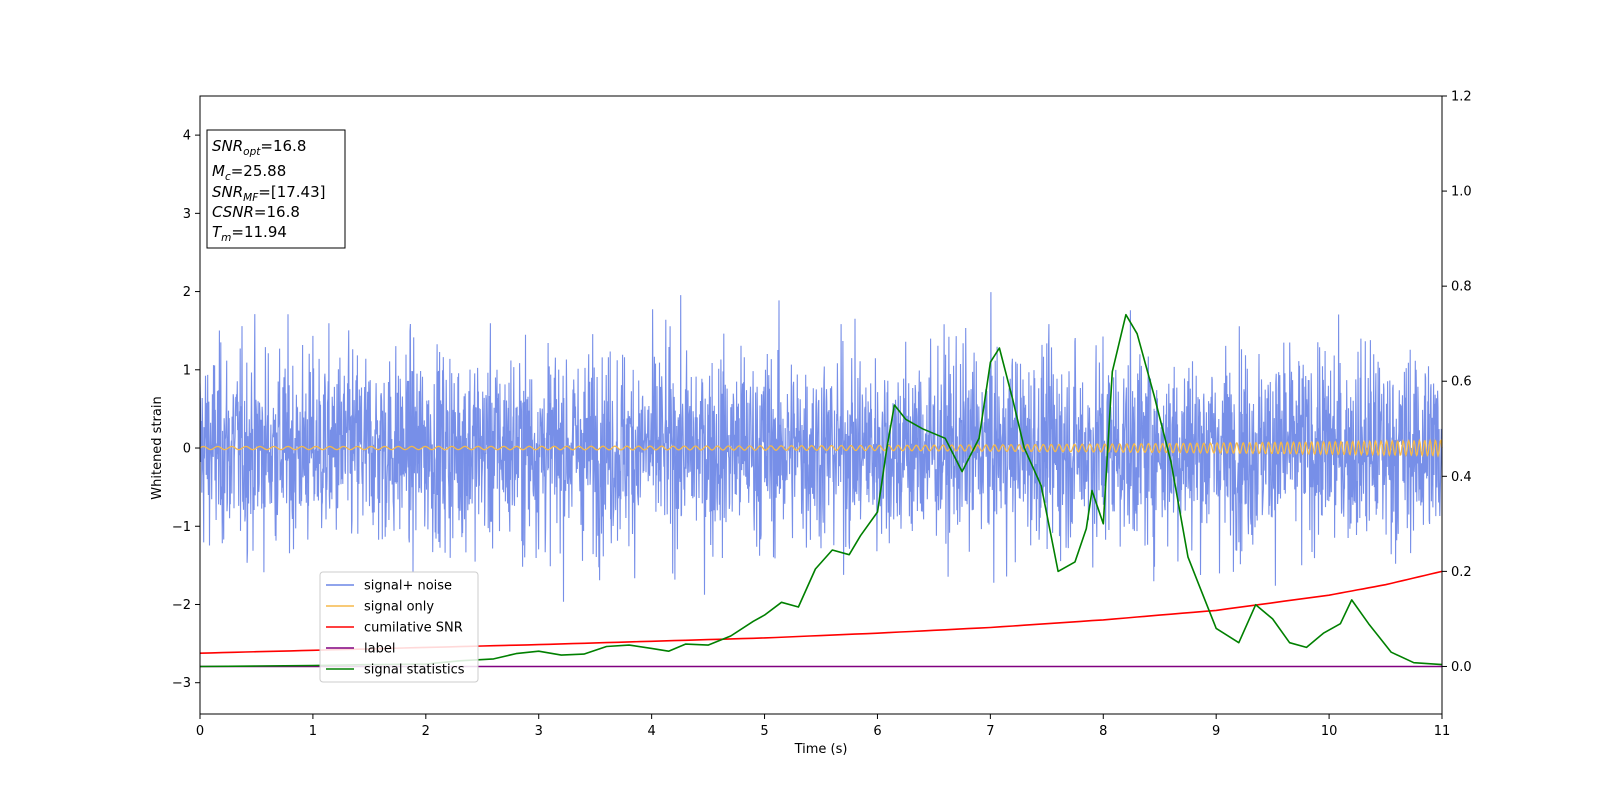 Image resolution: width=1600 pixels, height=800 pixels. What do you see at coordinates (764, 731) in the screenshot?
I see `x-tick-label: 5` at bounding box center [764, 731].